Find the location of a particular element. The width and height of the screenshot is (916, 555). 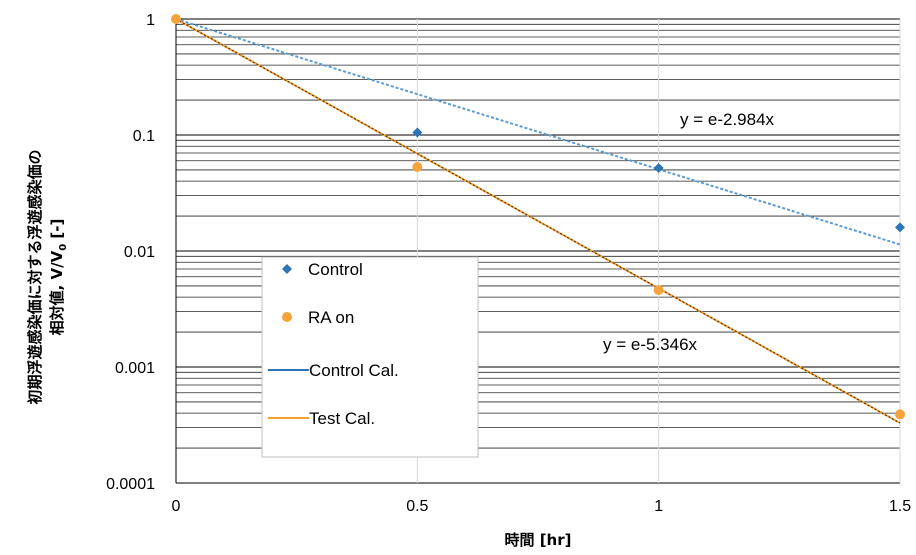

y-axis-title-prefix: 相対値, V/V is located at coordinates (57, 292).